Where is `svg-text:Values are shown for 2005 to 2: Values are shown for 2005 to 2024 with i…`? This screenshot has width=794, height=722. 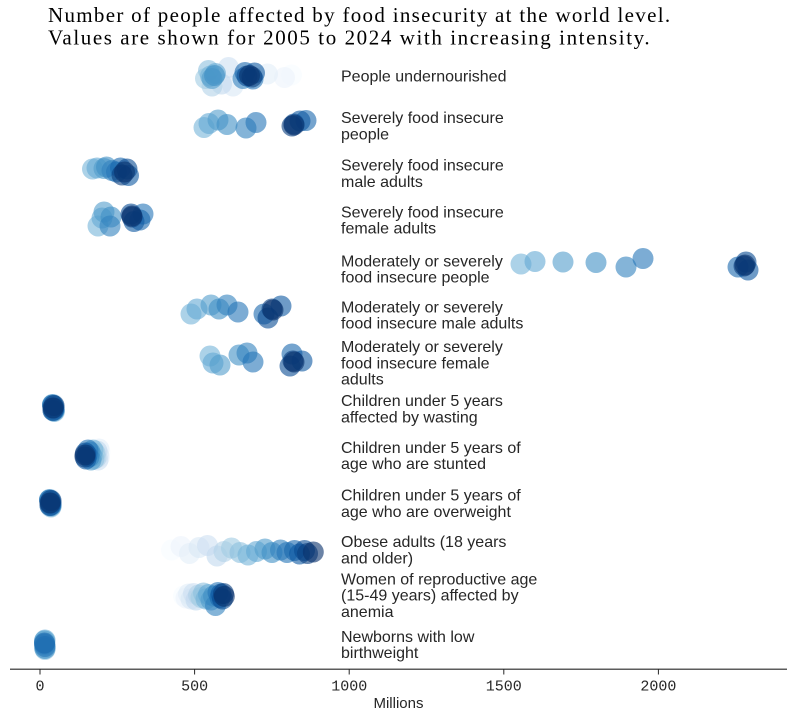
svg-text:Values are shown for 2005 to 2: Values are shown for 2005 to 2024 with i… is located at coordinates (349, 38).